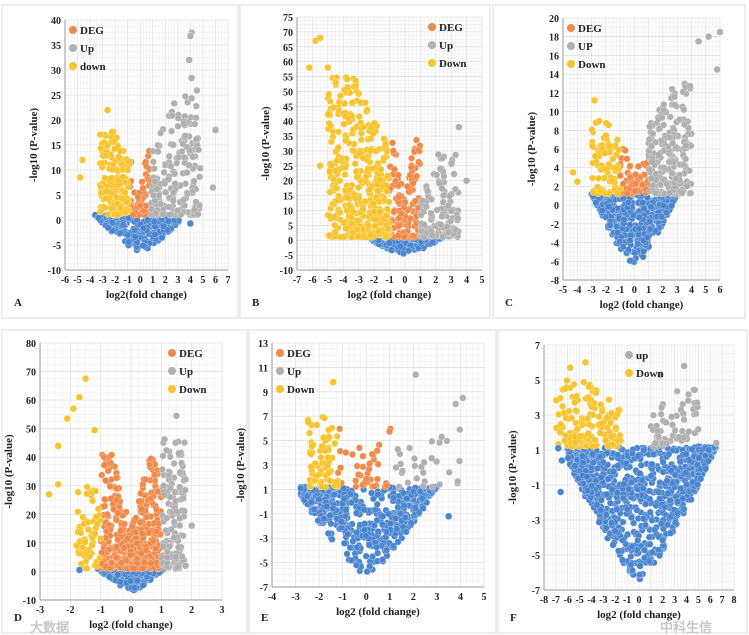  What do you see at coordinates (556, 187) in the screenshot?
I see `y-tick-label: 2` at bounding box center [556, 187].